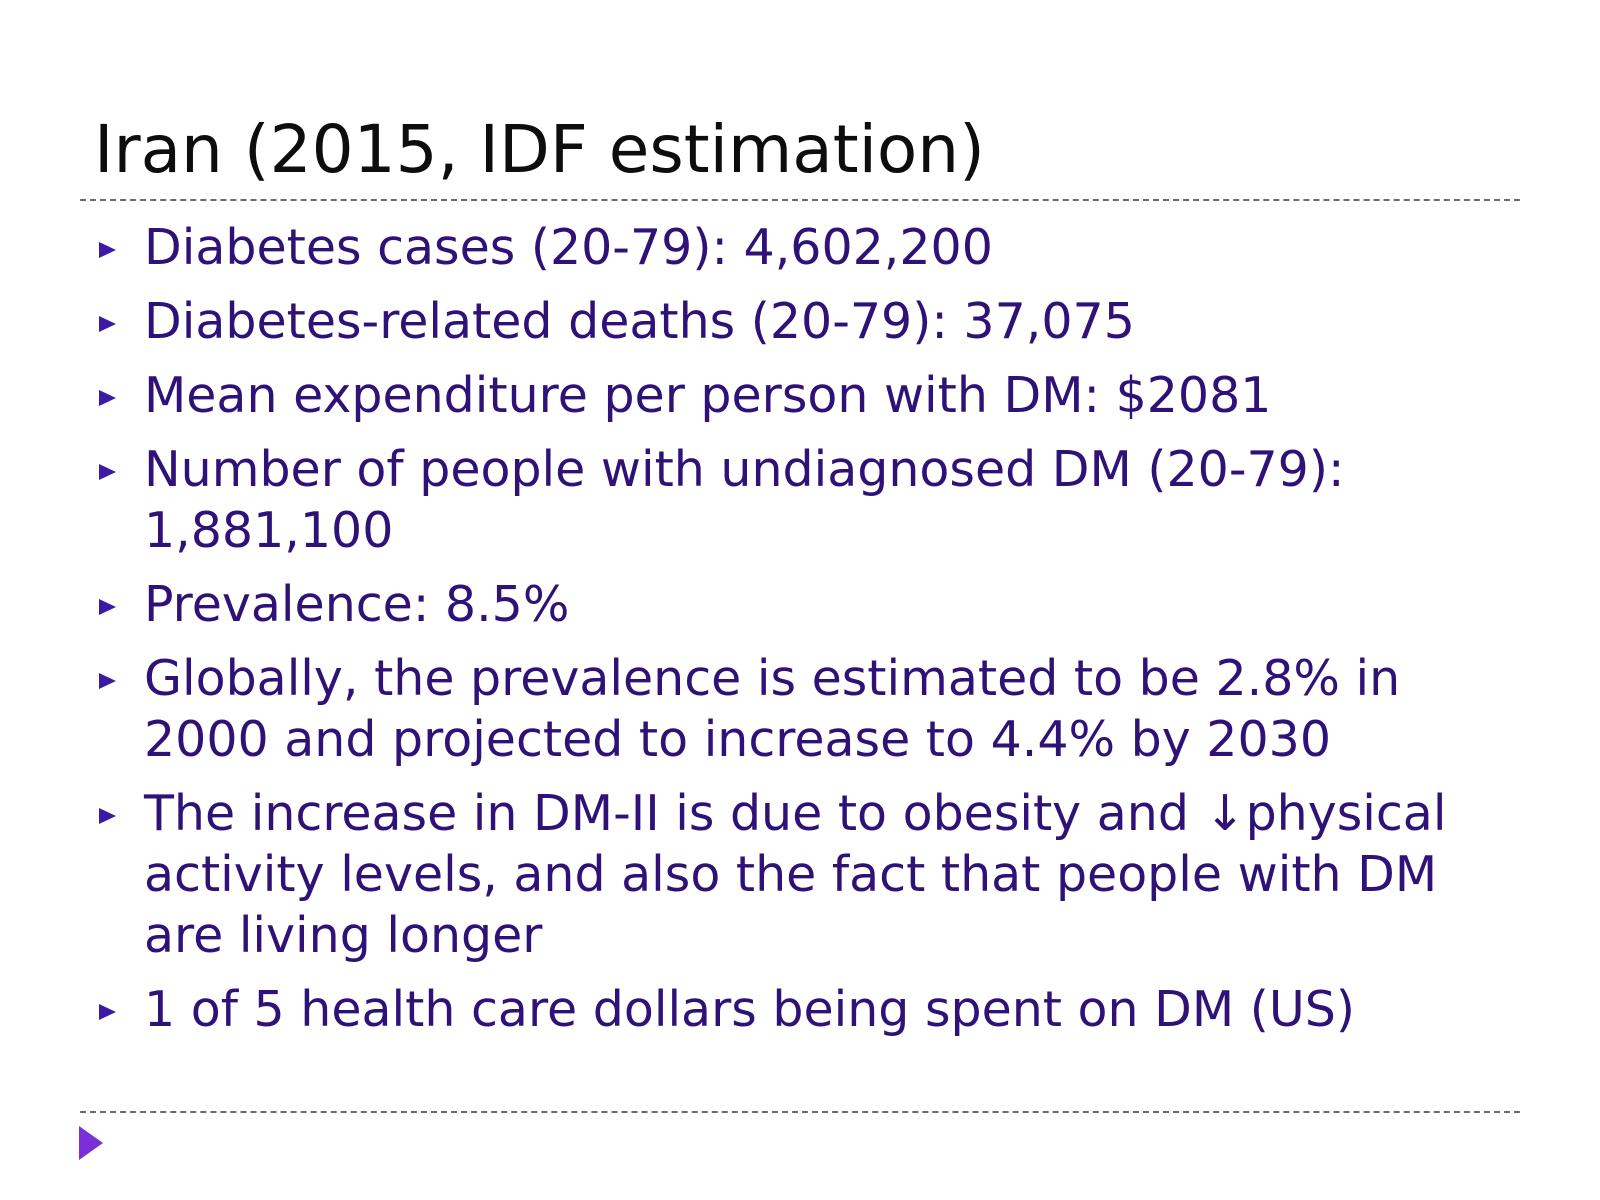  Describe the element at coordinates (568, 247) in the screenshot. I see `bullet-text: Diabetes cases (20-79): 4,602,200` at that location.